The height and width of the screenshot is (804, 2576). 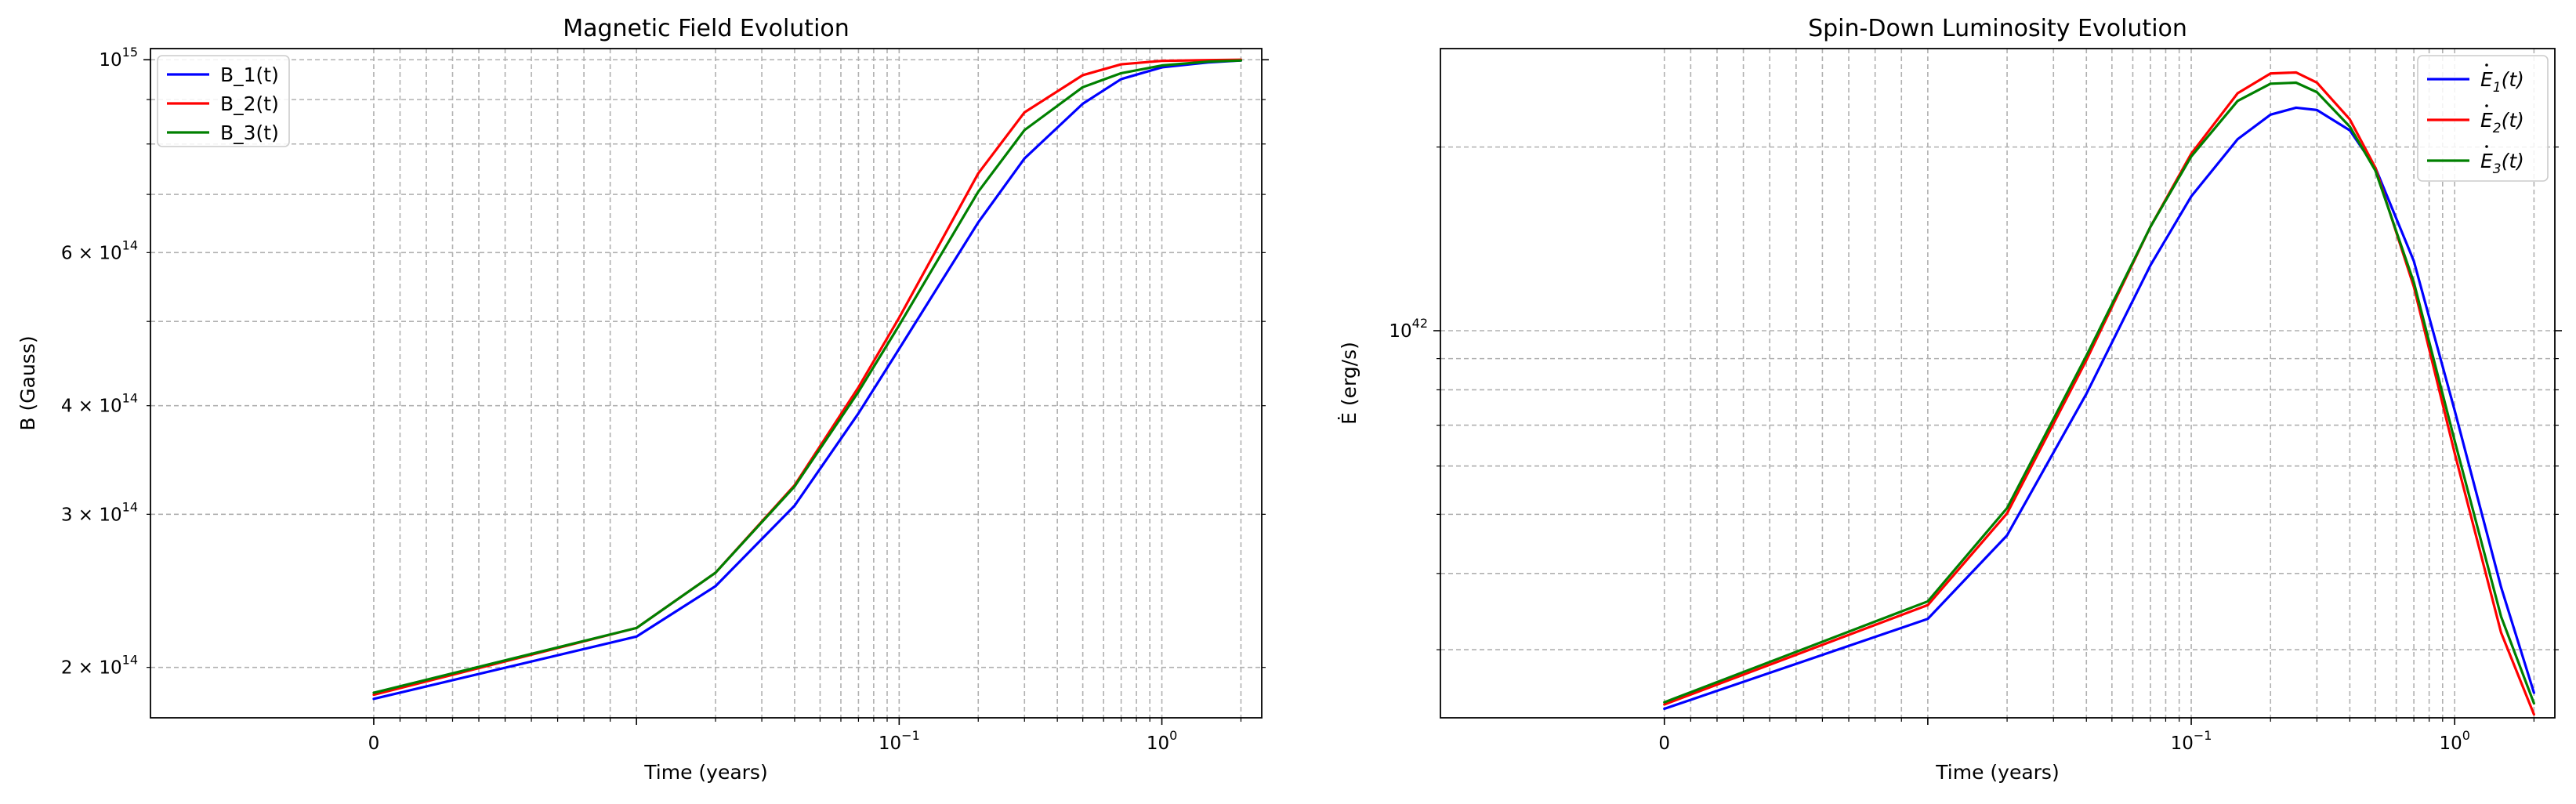 What do you see at coordinates (249, 74) in the screenshot?
I see `legend-entry-1: B_1(t)` at bounding box center [249, 74].